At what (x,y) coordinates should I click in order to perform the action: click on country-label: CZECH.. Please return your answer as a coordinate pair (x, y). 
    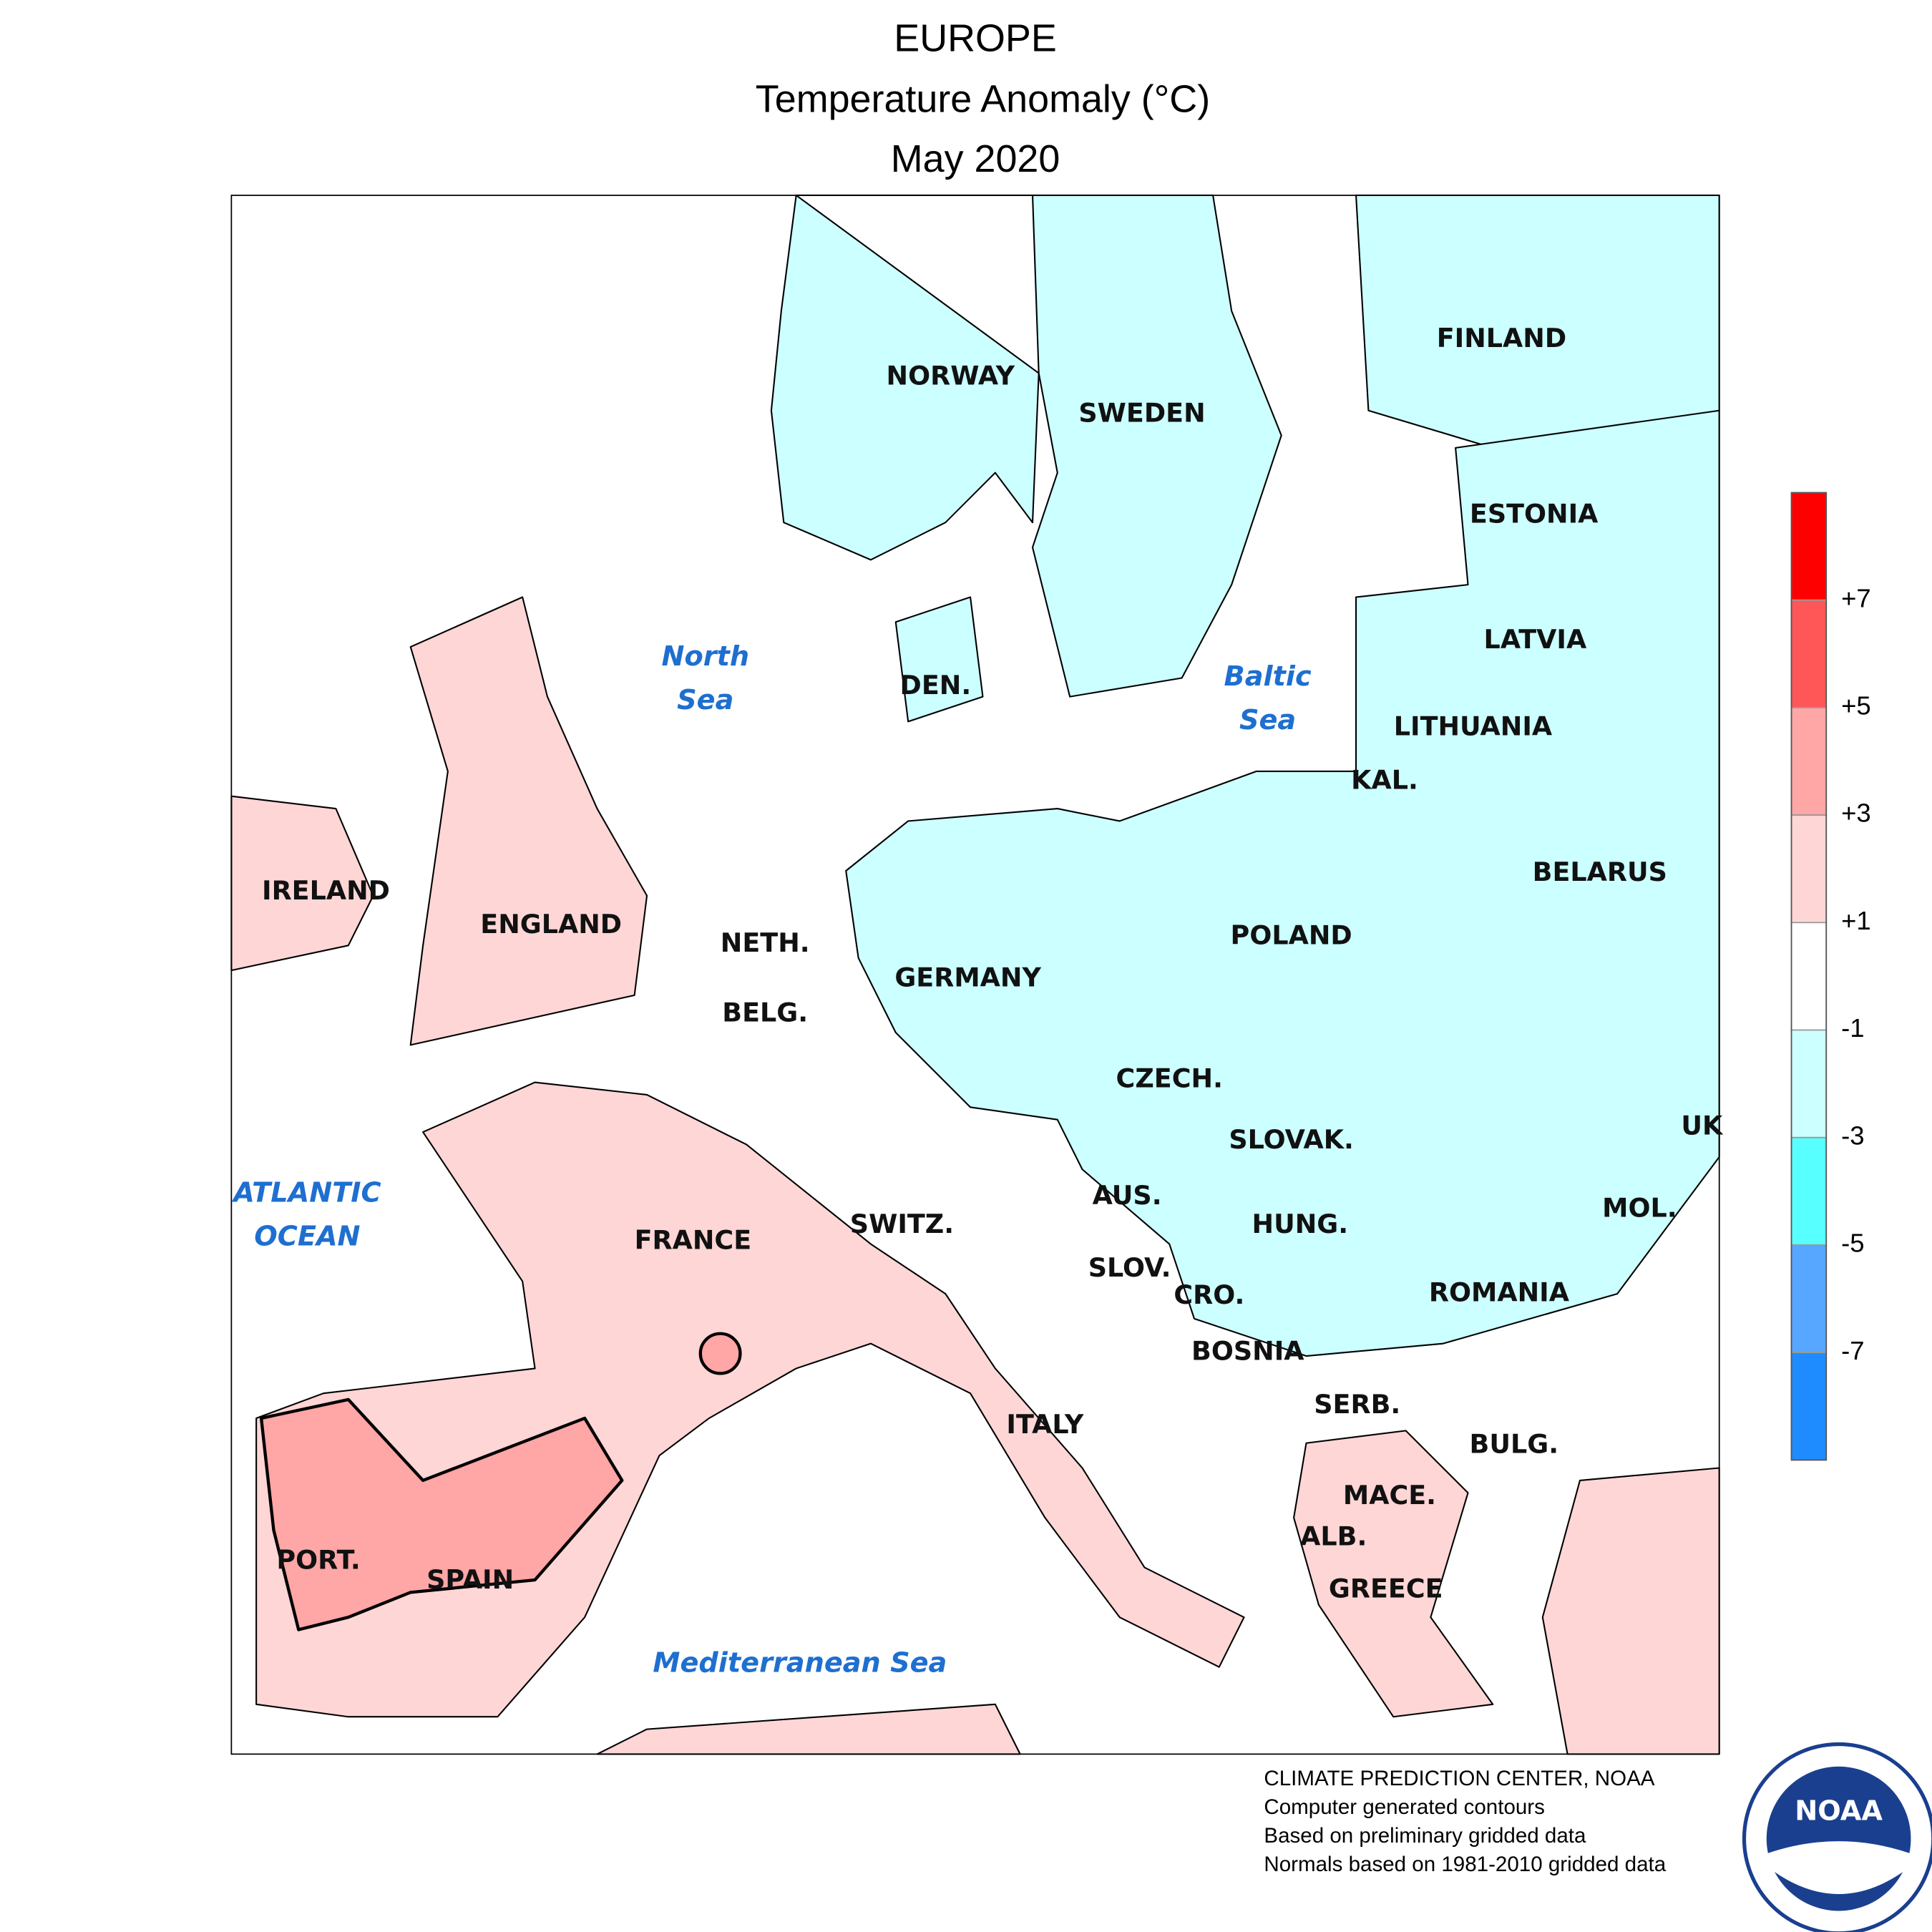
    Looking at the image, I should click on (1169, 1078).